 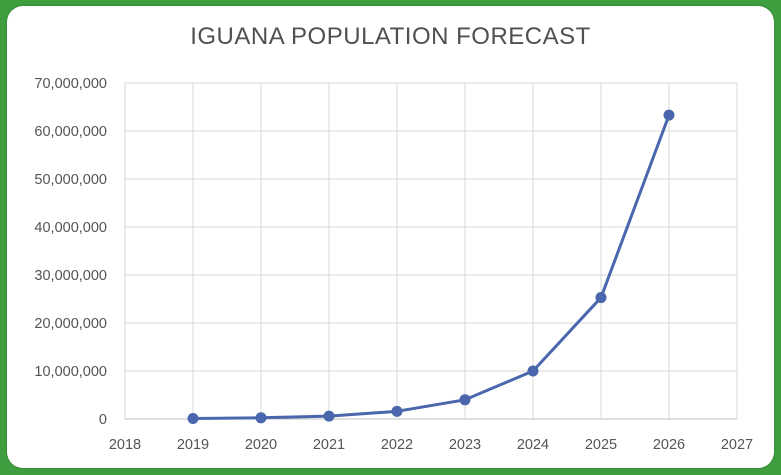 What do you see at coordinates (70, 132) in the screenshot?
I see `y-tick-label: 60,000,000` at bounding box center [70, 132].